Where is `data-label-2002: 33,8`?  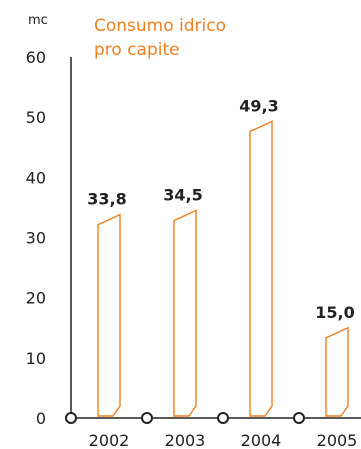
data-label-2002: 33,8 is located at coordinates (106, 199).